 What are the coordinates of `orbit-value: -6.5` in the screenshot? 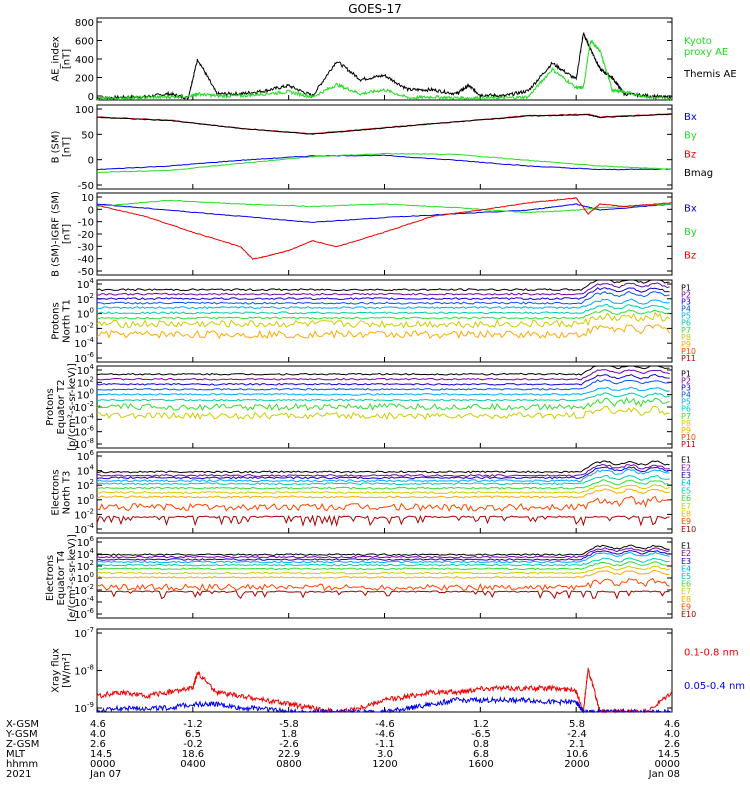 It's located at (481, 734).